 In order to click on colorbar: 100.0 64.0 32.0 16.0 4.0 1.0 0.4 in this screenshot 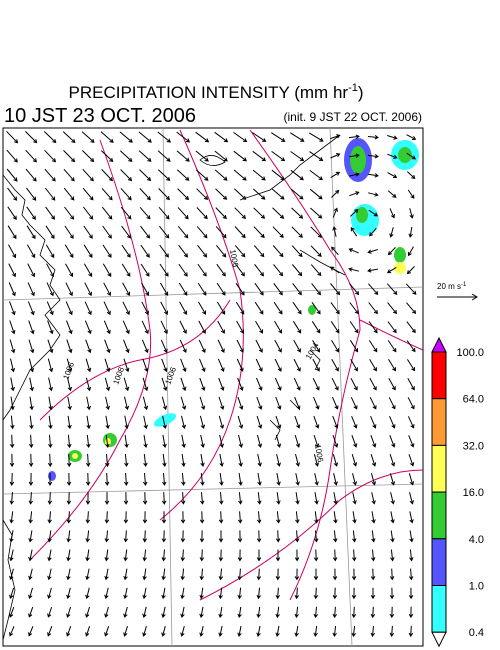, I will do `click(457, 492)`.